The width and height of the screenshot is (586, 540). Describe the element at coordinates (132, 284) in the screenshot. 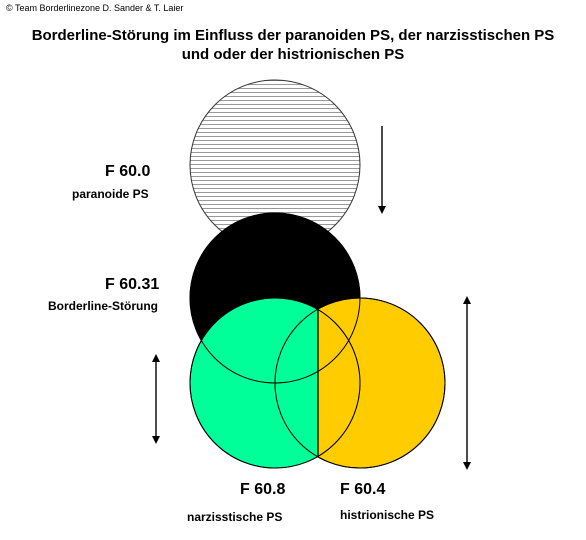

I see `borderline-code-label: F 60.31` at that location.